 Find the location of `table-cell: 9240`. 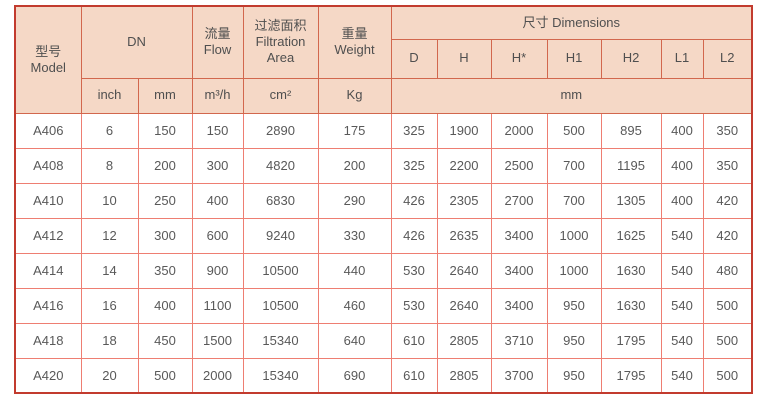

table-cell: 9240 is located at coordinates (280, 235).